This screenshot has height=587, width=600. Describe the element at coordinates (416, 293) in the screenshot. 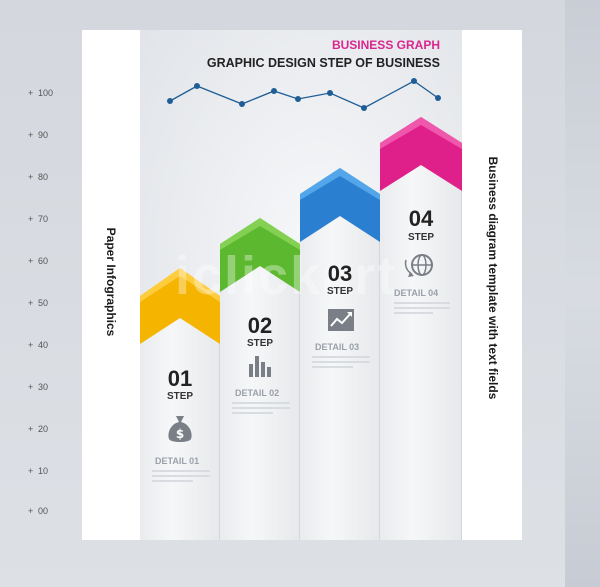

I see `step-detail-04: DETAIL 04` at that location.